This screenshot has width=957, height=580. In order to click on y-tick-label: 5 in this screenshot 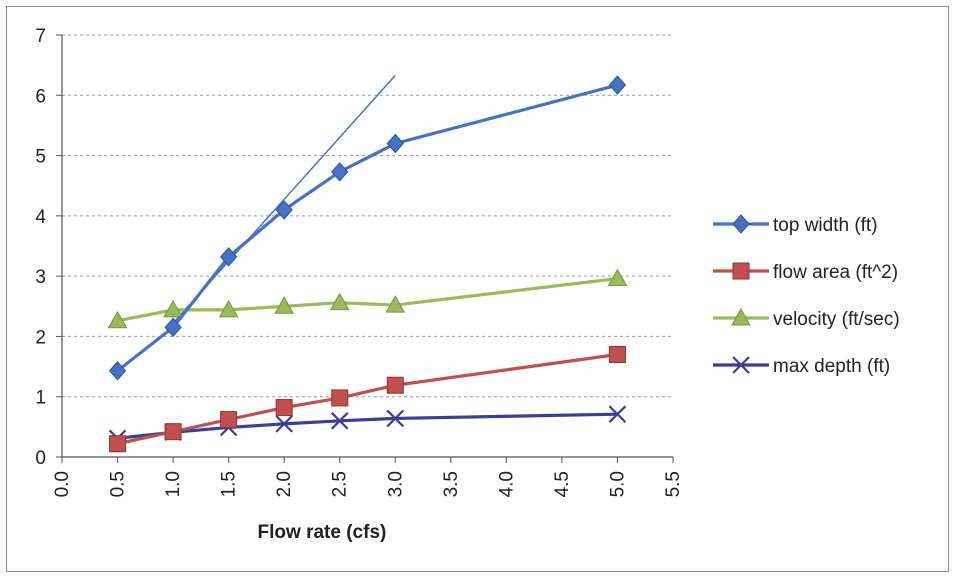, I will do `click(40, 157)`.